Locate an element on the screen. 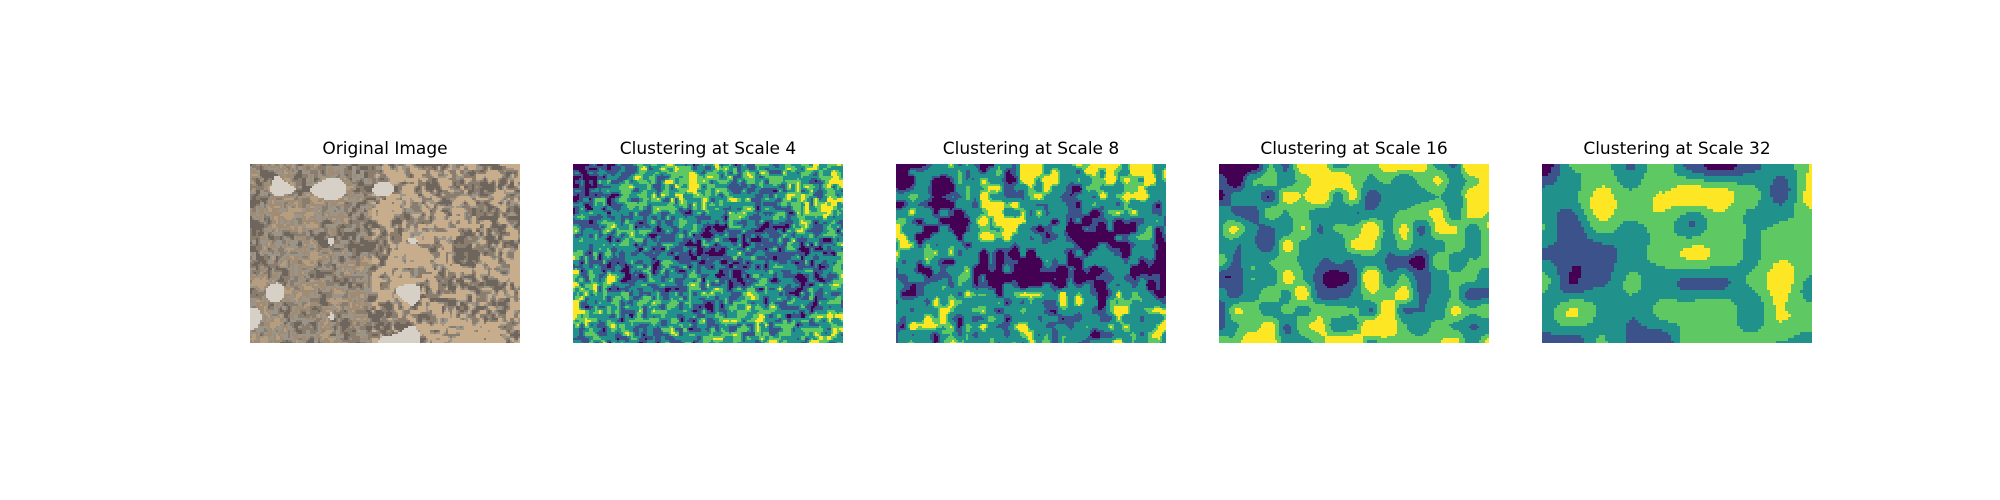 Image resolution: width=2000 pixels, height=500 pixels. panel-title: Clustering at Scale 8 is located at coordinates (1031, 149).